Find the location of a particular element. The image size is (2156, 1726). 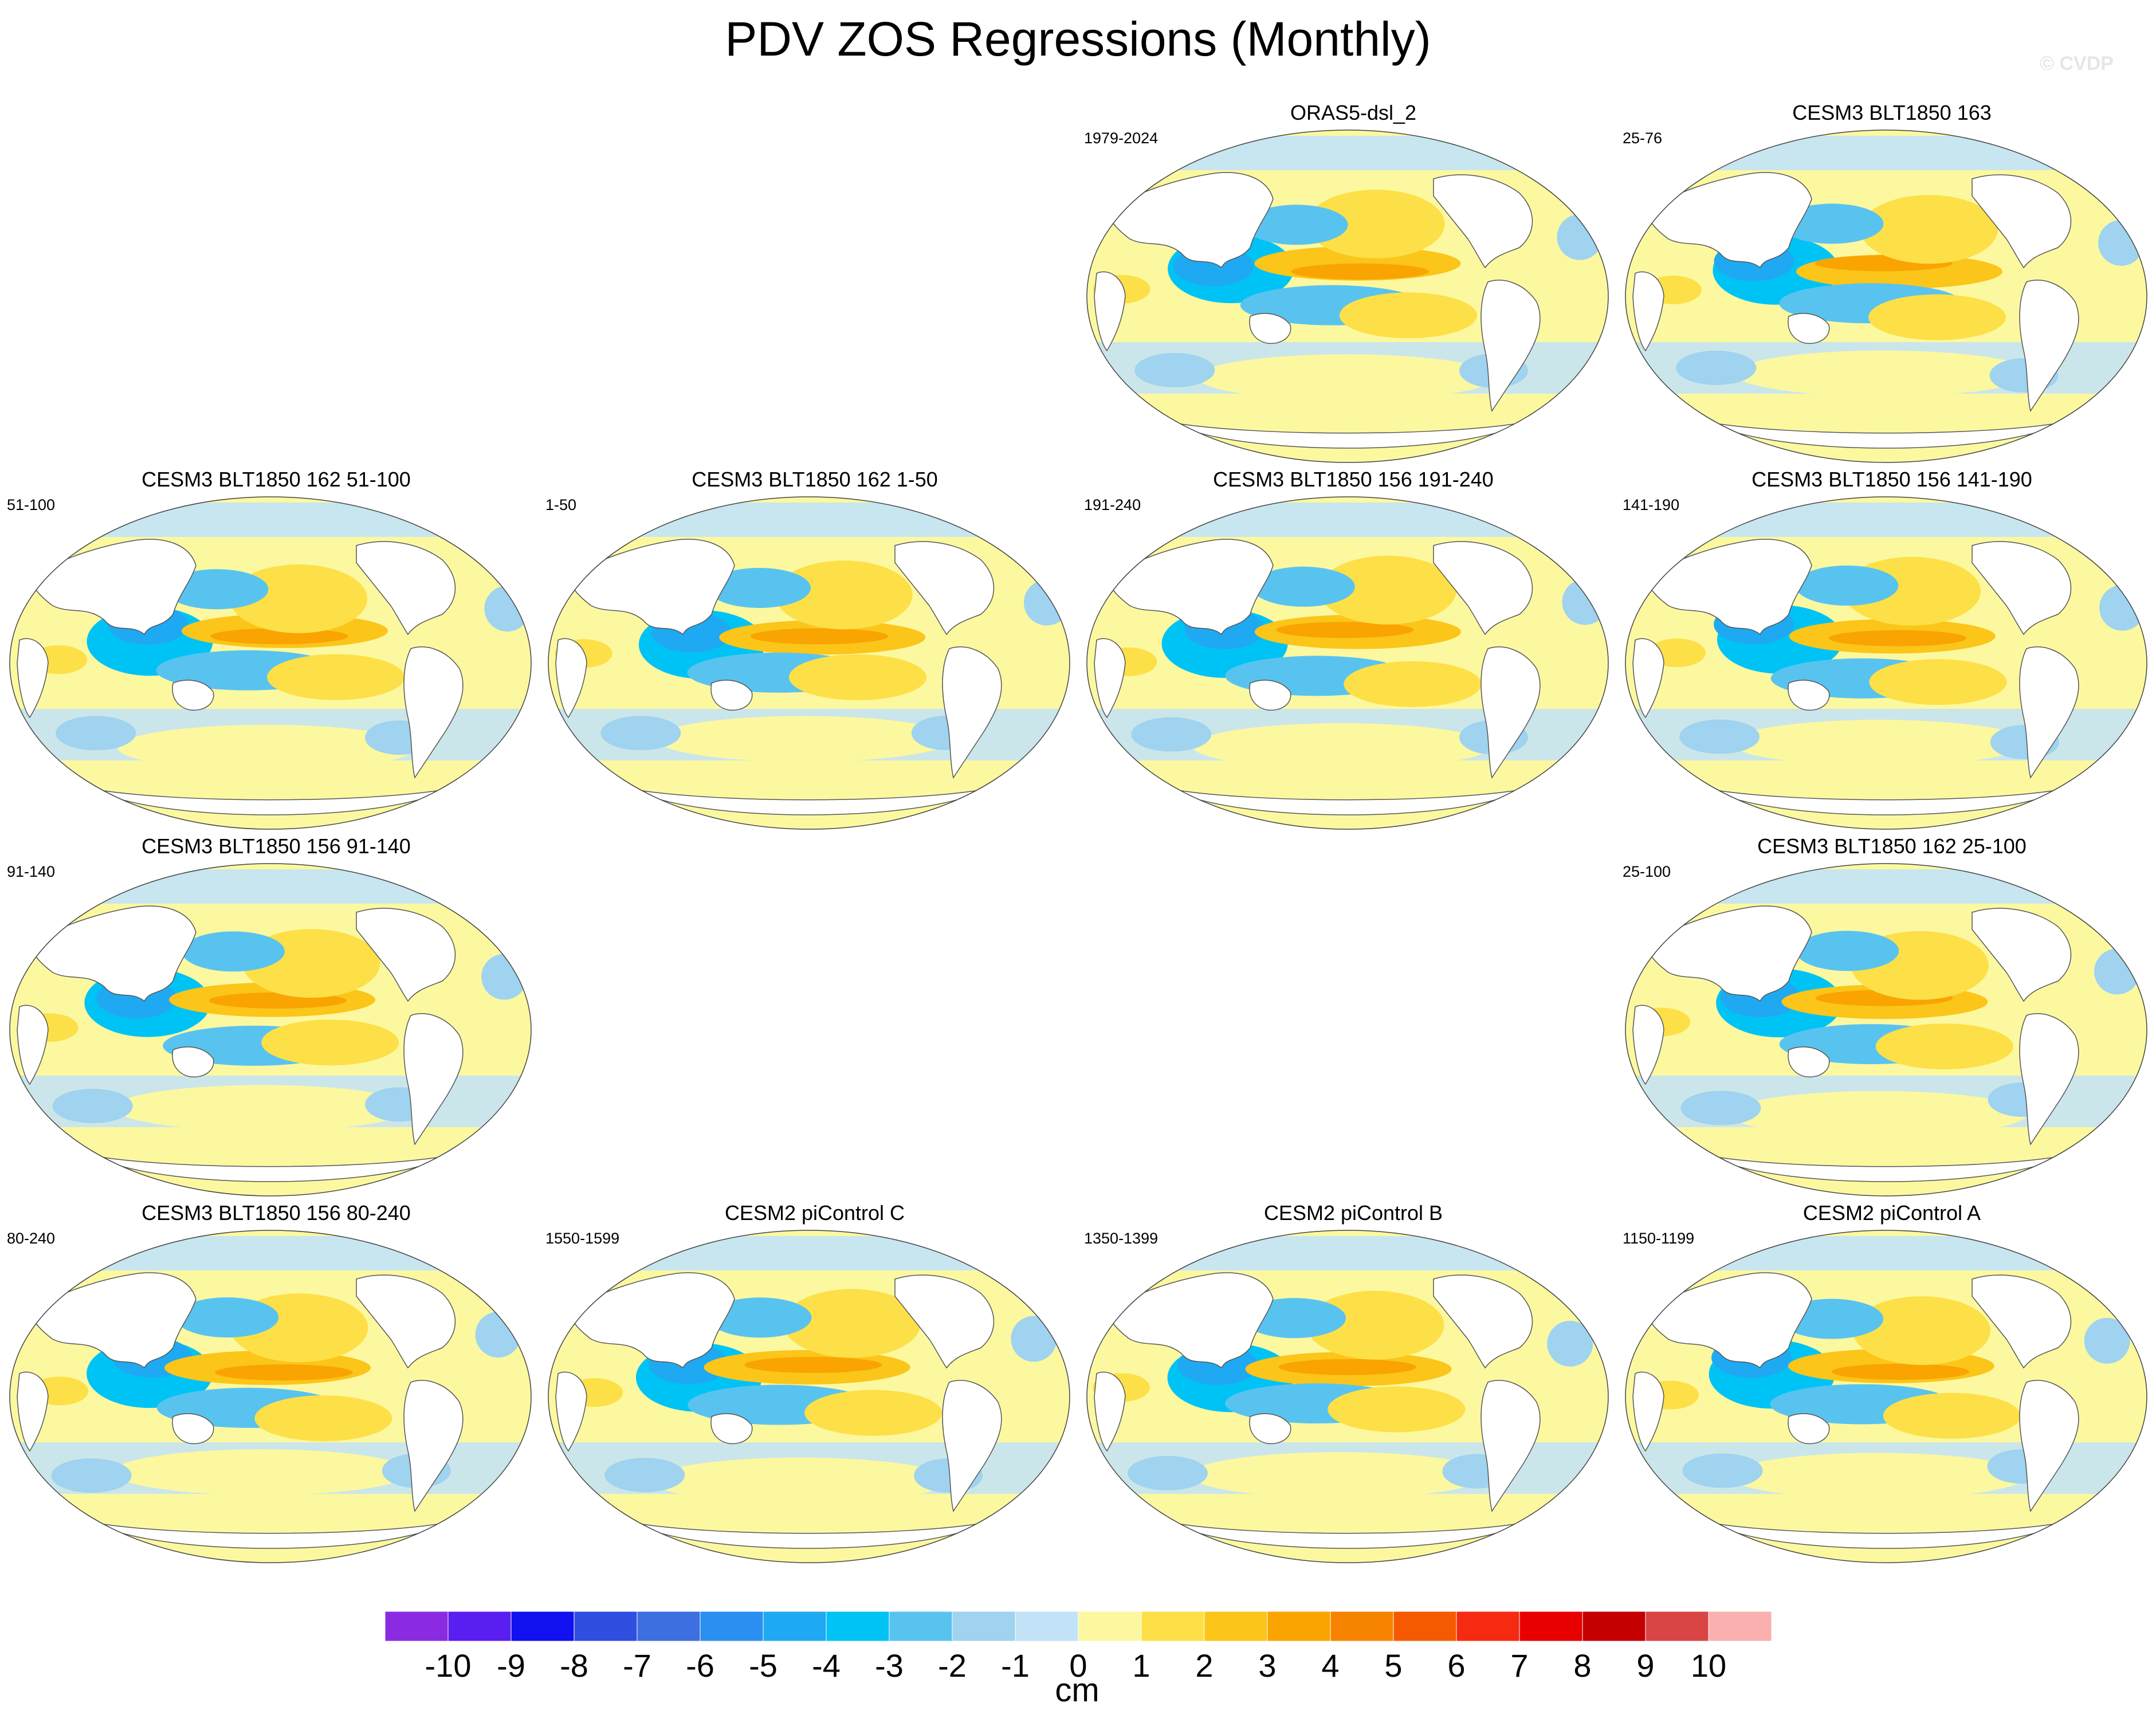

colorbar-tick-label: 10 is located at coordinates (1708, 1666).